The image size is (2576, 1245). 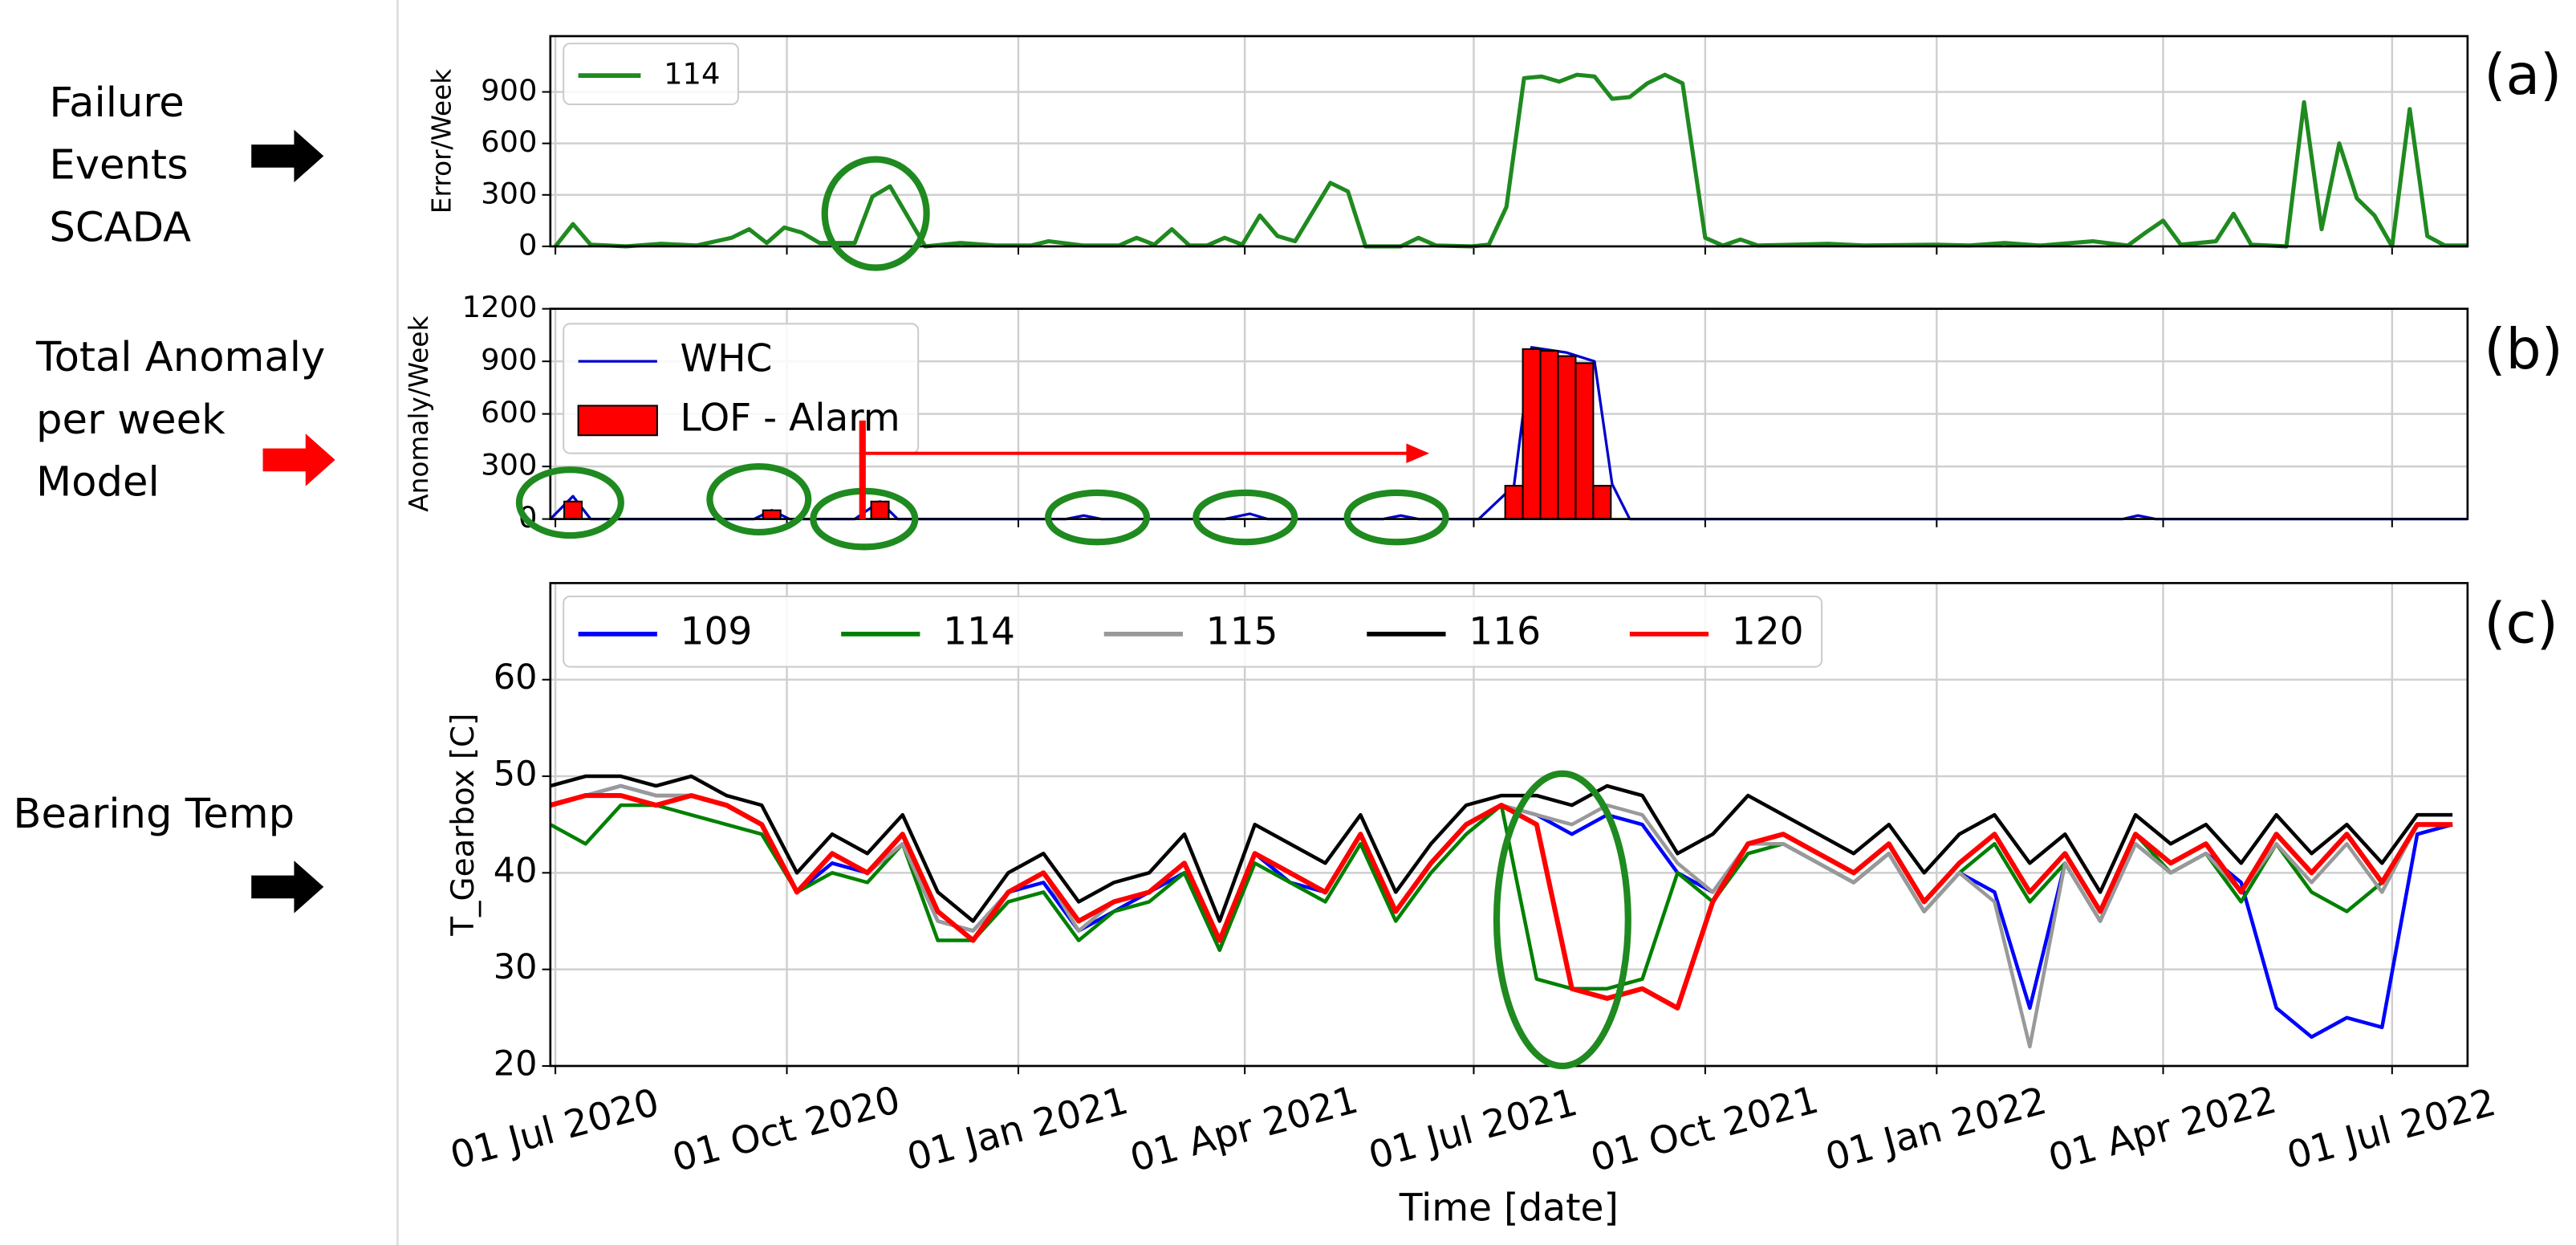 What do you see at coordinates (2521, 624) in the screenshot?
I see `panel-label: (c)` at bounding box center [2521, 624].